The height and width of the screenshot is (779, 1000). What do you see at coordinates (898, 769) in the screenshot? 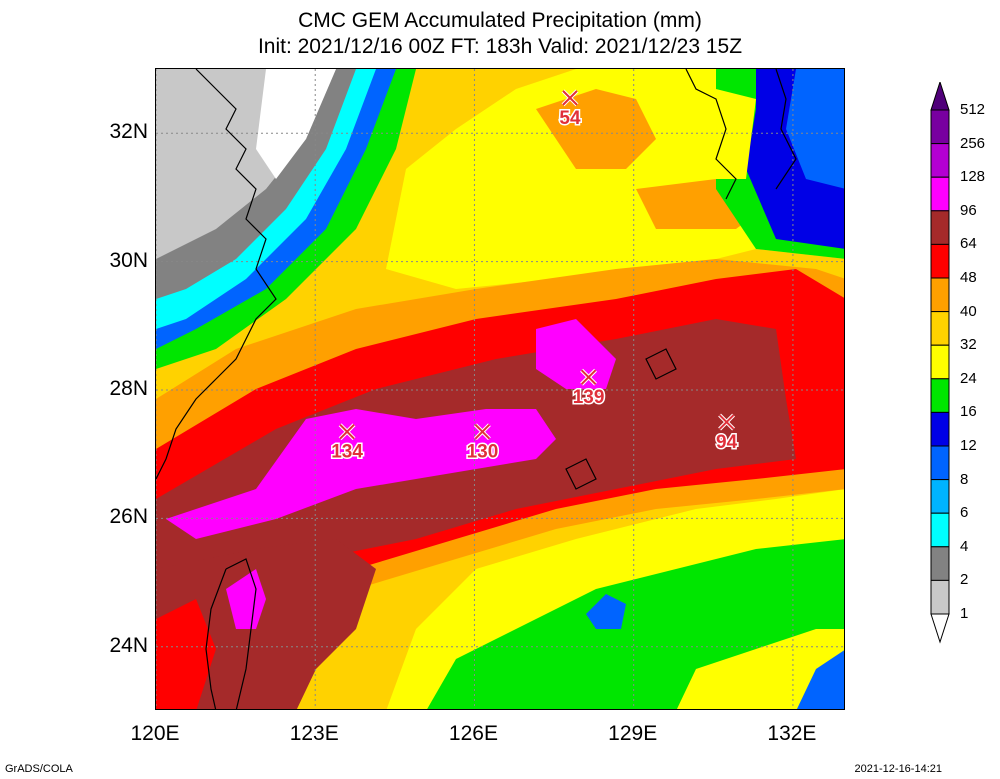
I see `footer-timestamp: 2021-12-16-14:21` at bounding box center [898, 769].